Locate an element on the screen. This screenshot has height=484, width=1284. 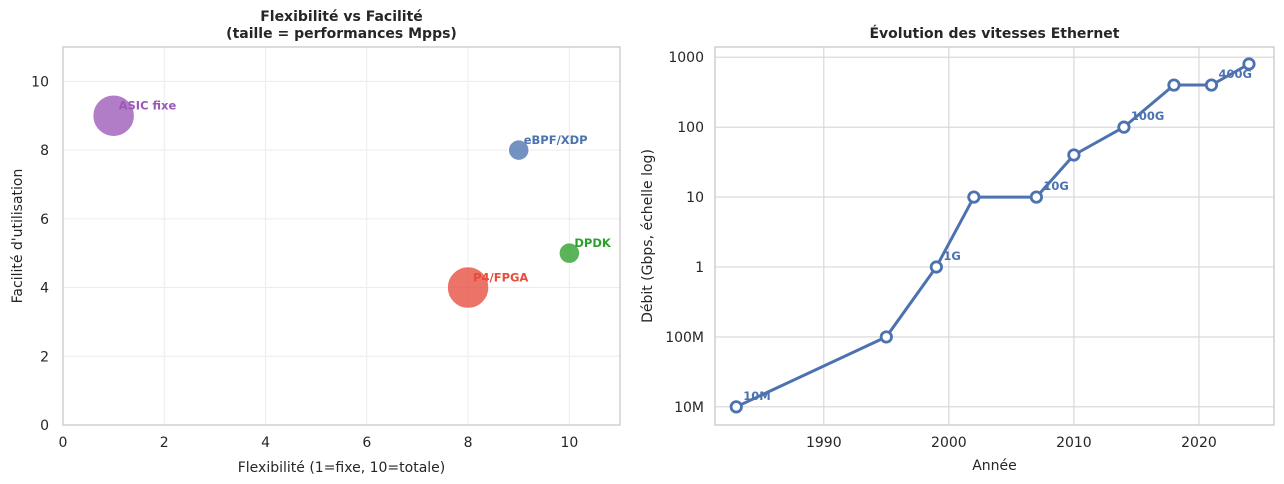
scatter-subtitle: (taille = performances Mpps) is located at coordinates (341, 34).